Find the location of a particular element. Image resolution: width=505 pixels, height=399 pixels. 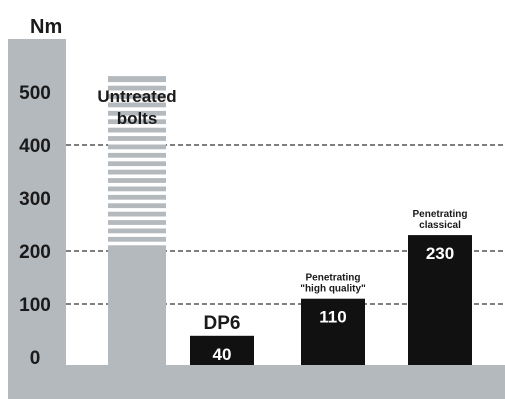

y-tick-label: 400 is located at coordinates (35, 146).